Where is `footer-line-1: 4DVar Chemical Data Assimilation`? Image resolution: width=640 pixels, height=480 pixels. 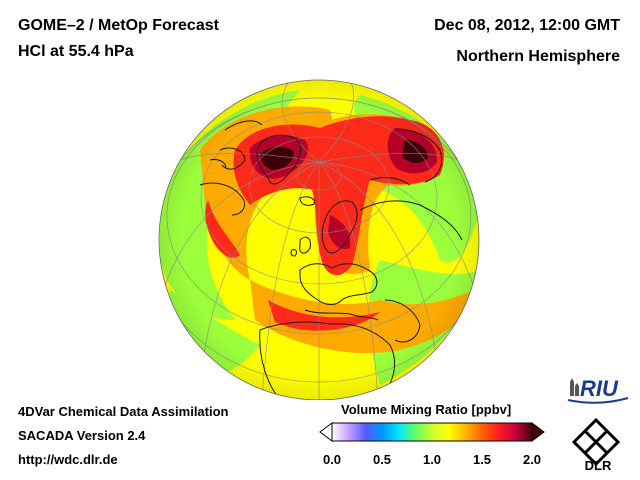
footer-line-1: 4DVar Chemical Data Assimilation is located at coordinates (123, 411).